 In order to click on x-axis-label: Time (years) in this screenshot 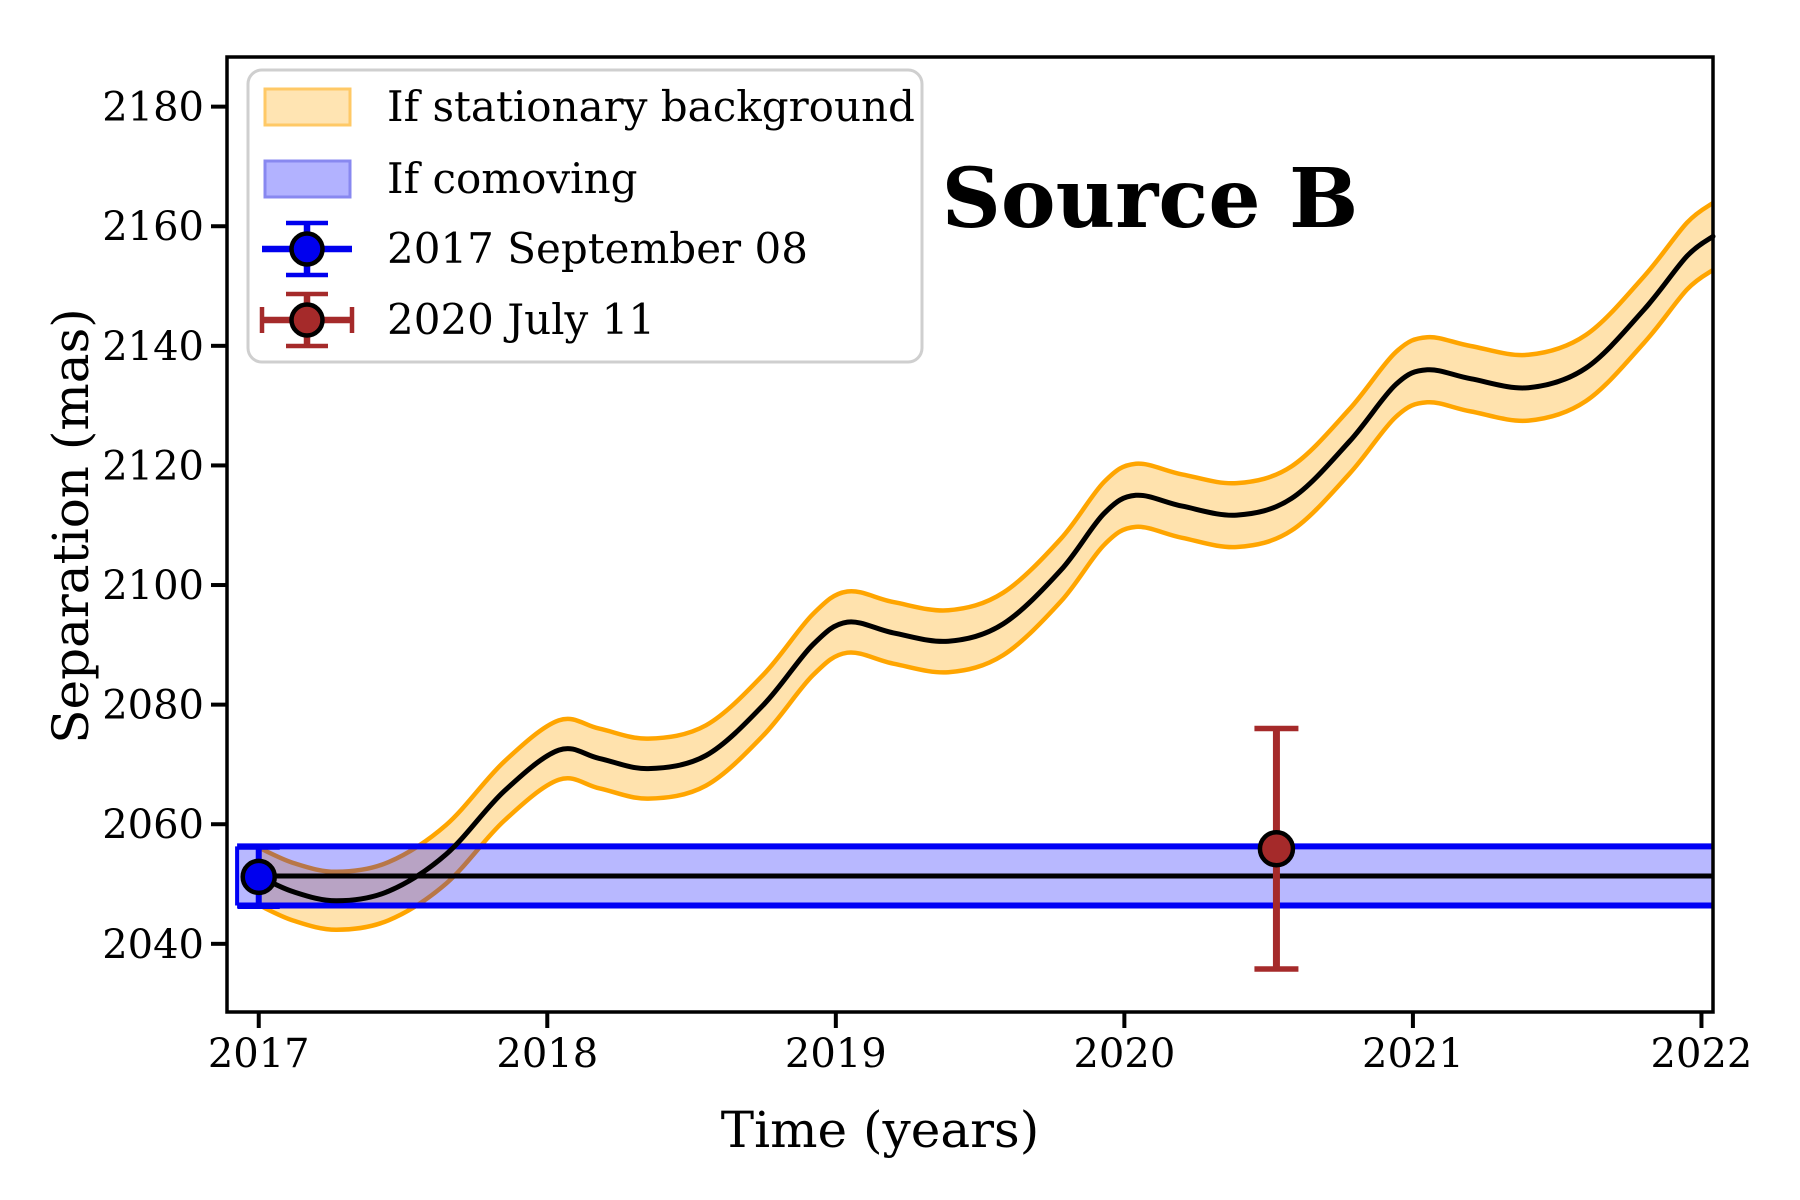, I will do `click(880, 1130)`.